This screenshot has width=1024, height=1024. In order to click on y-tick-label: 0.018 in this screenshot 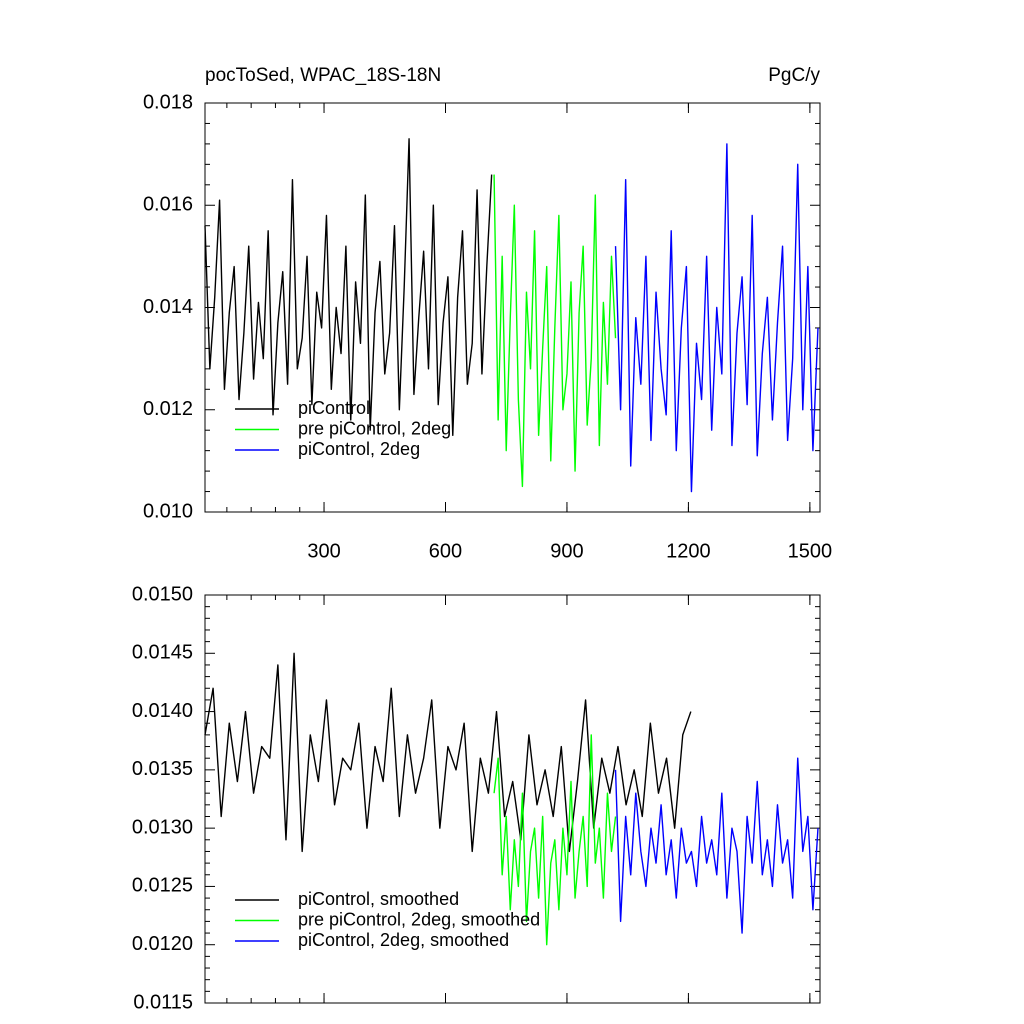, I will do `click(168, 102)`.